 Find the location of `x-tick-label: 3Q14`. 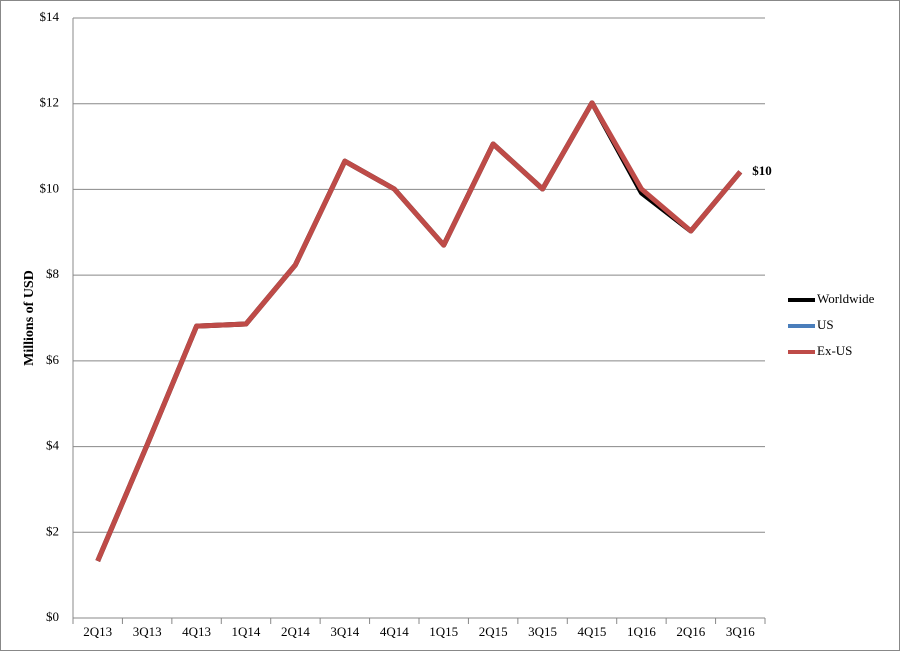

x-tick-label: 3Q14 is located at coordinates (344, 631).